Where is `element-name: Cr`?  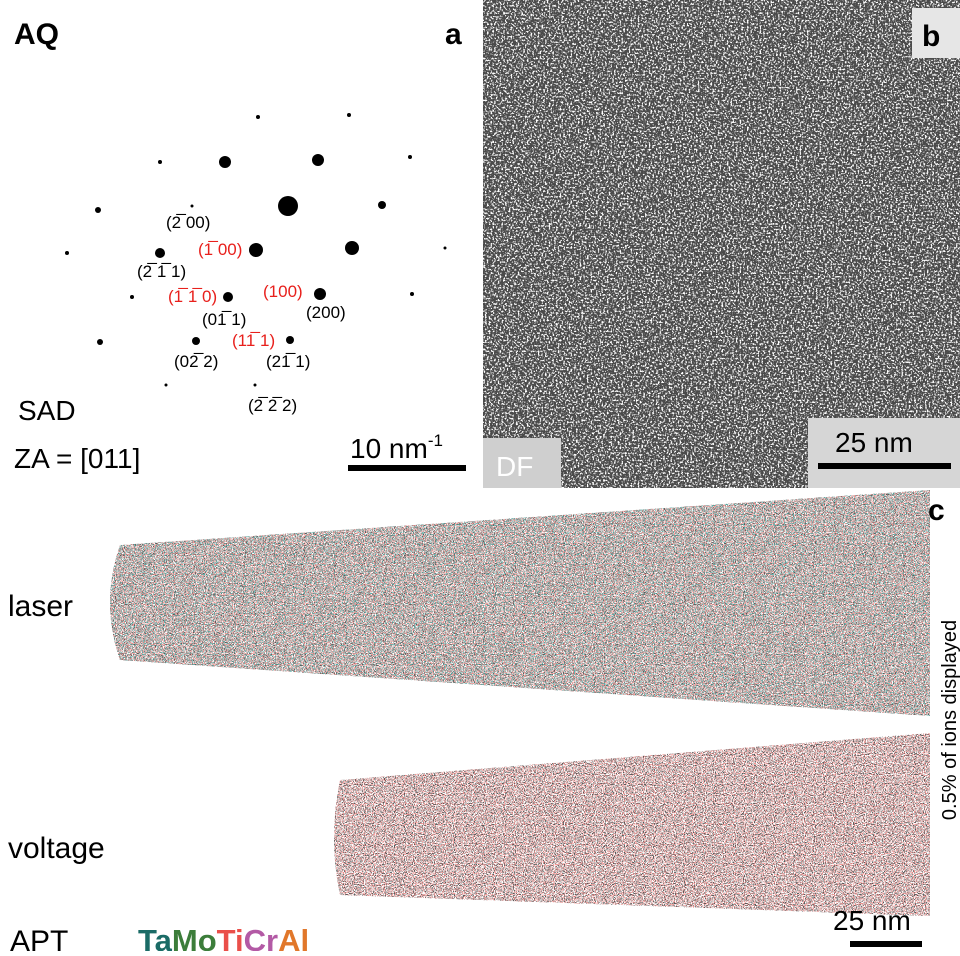
element-name: Cr is located at coordinates (261, 937).